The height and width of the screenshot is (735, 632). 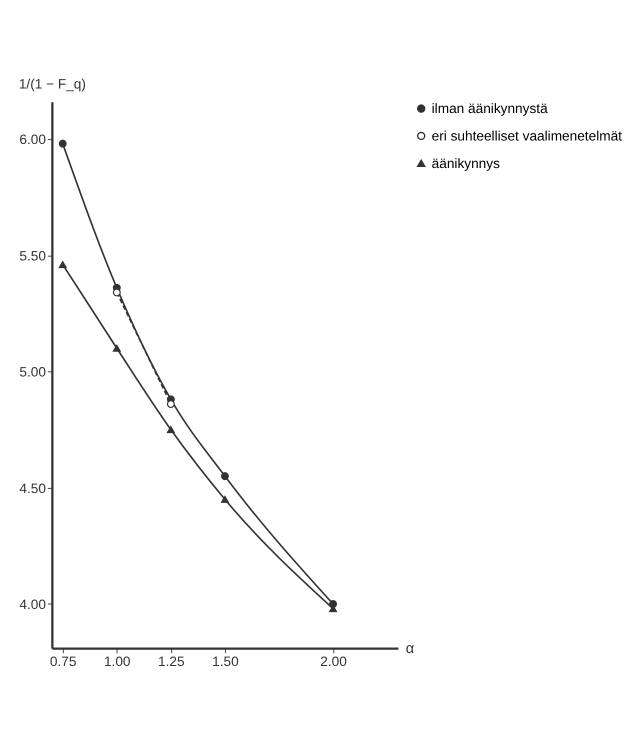 What do you see at coordinates (63, 661) in the screenshot?
I see `x-tick-label: 0.75` at bounding box center [63, 661].